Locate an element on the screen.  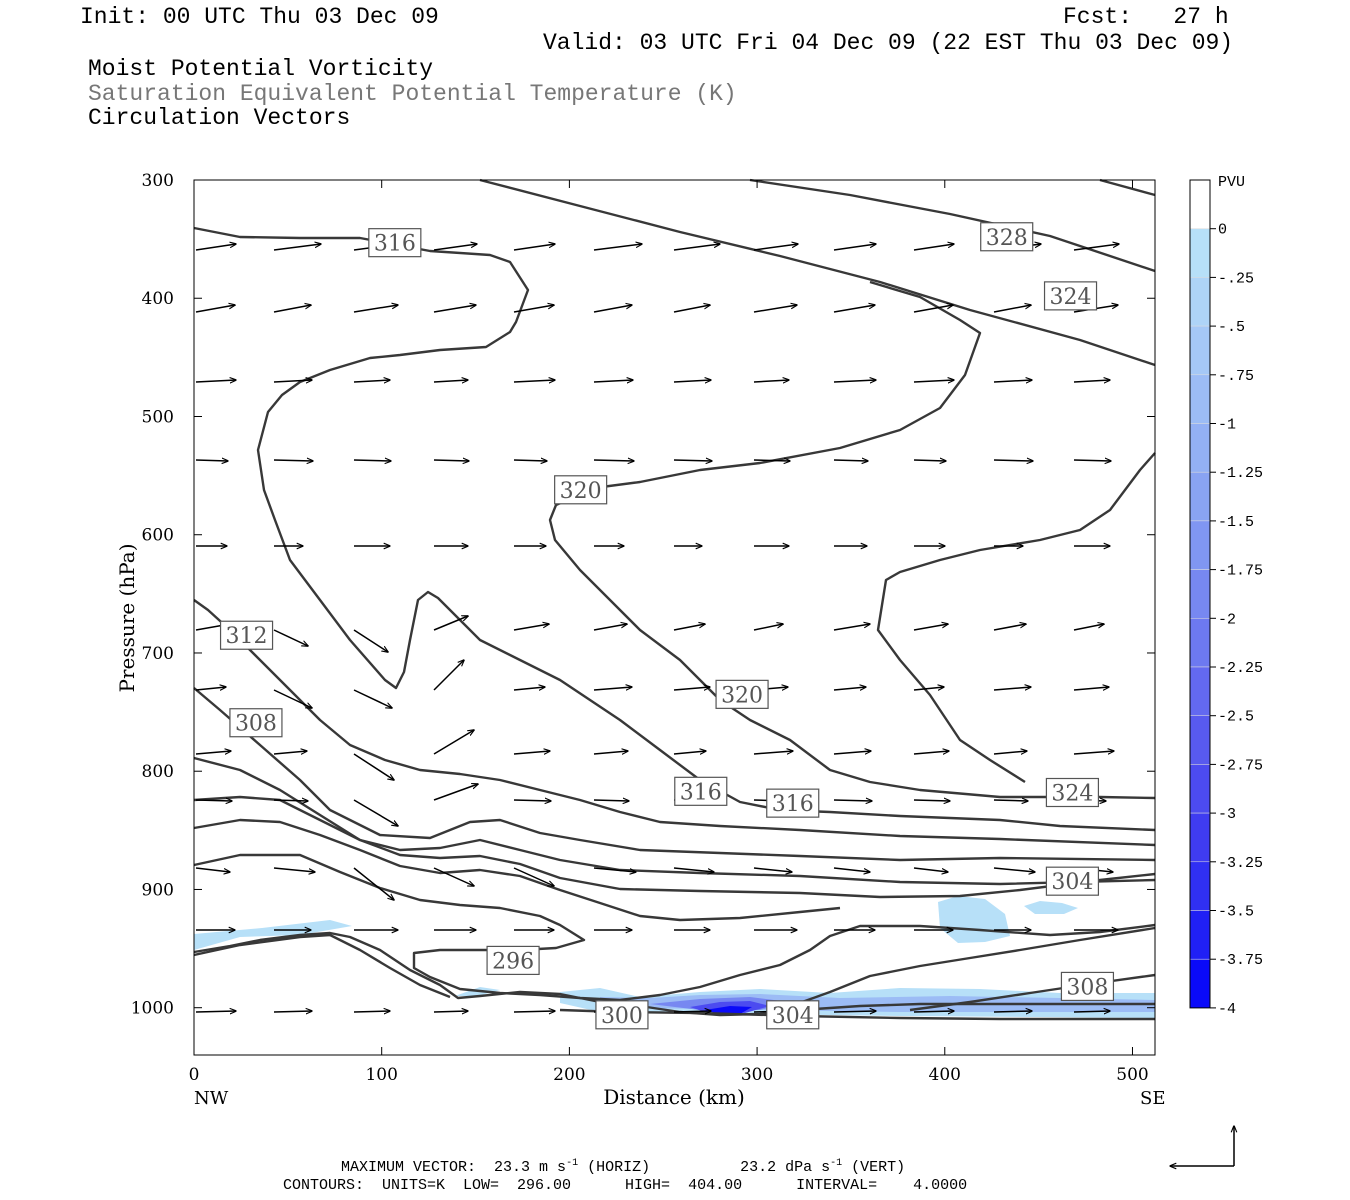
mpv-shaded-region is located at coordinates (1051, 907).